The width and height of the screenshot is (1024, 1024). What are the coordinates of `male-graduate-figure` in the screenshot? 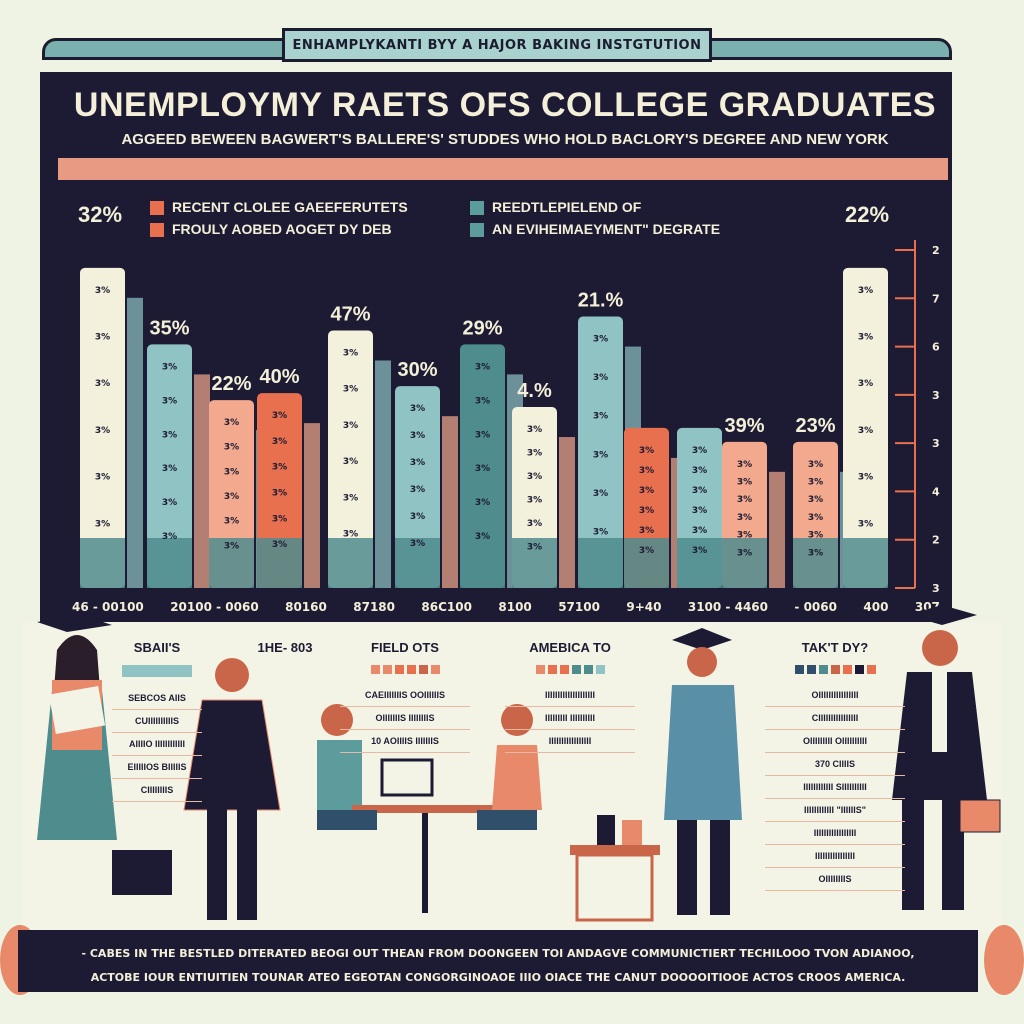 It's located at (703, 771).